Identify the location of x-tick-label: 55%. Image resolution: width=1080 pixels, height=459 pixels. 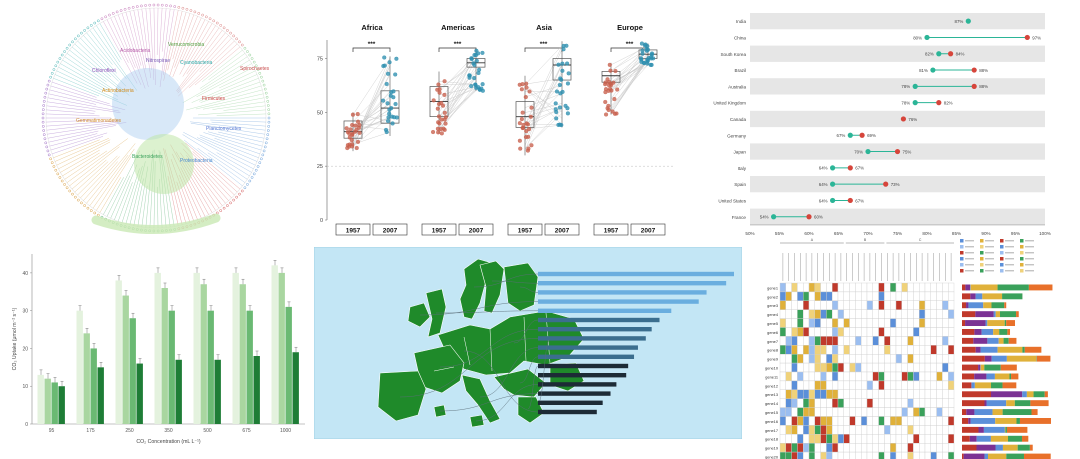
(779, 233).